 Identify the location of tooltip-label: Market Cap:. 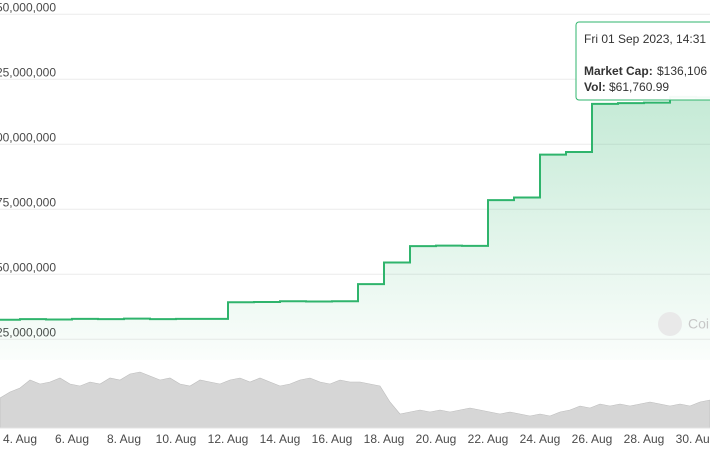
(618, 71).